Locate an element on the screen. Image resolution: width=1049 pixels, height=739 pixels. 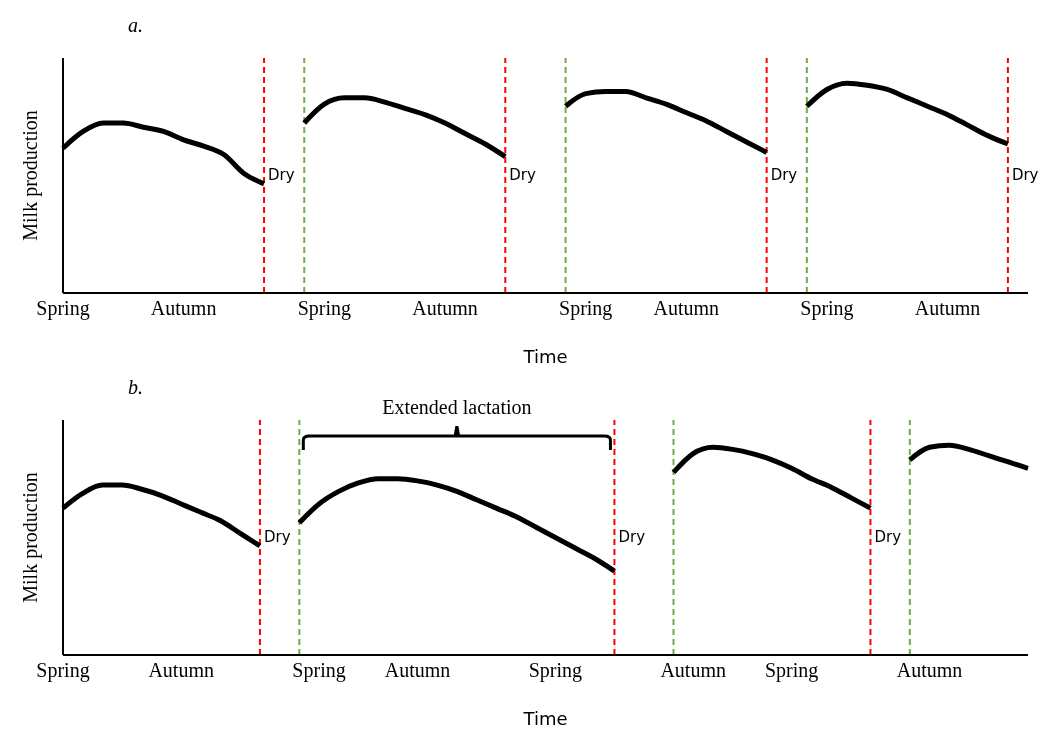
chart-title: a. is located at coordinates (135, 25).